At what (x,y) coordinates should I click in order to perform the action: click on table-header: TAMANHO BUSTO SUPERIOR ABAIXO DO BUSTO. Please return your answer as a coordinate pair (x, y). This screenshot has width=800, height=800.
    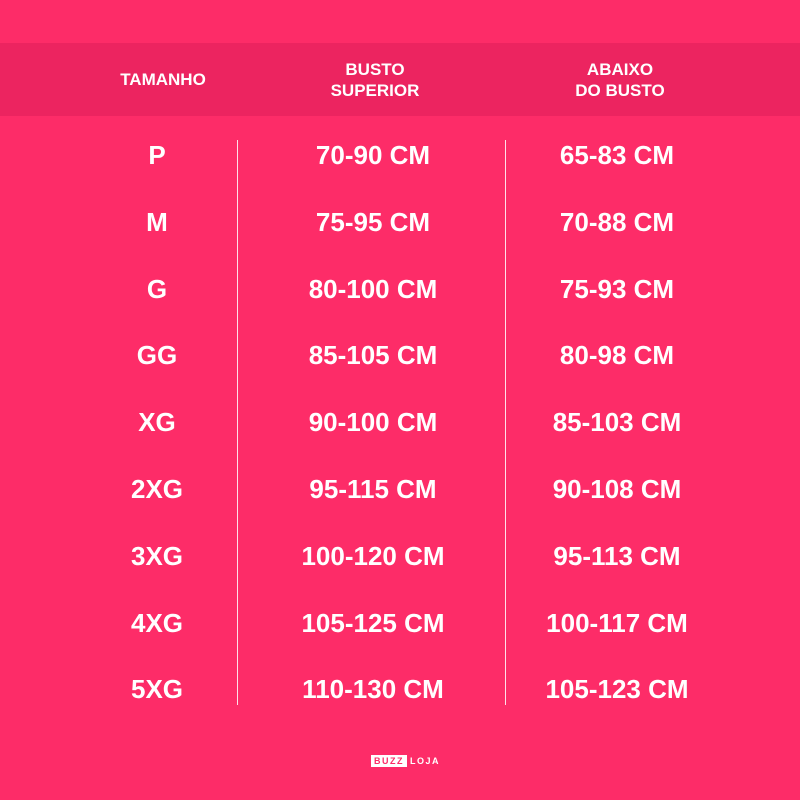
    Looking at the image, I should click on (400, 79).